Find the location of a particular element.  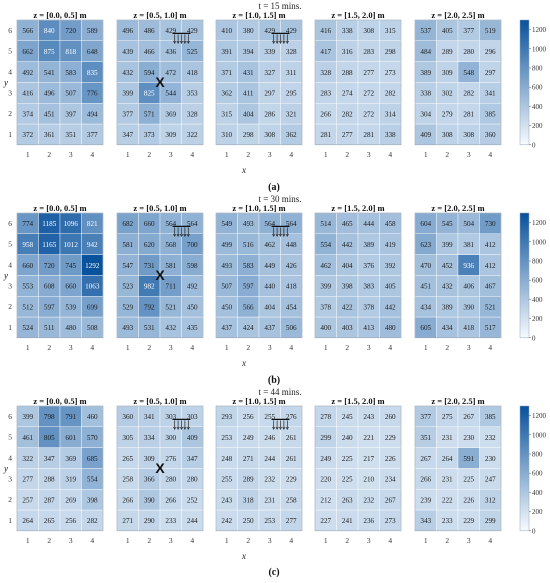

cell-value: 316 is located at coordinates (347, 52).